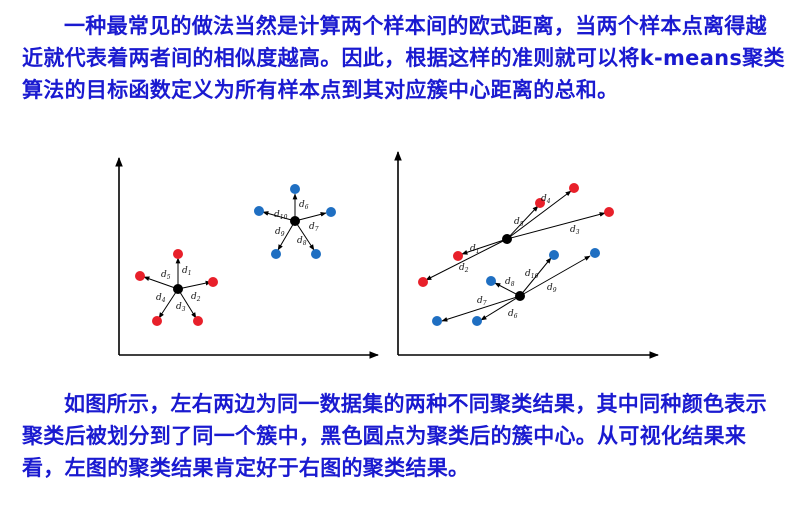 This screenshot has width=801, height=507. I want to click on right-label-d1: d1, so click(475, 249).